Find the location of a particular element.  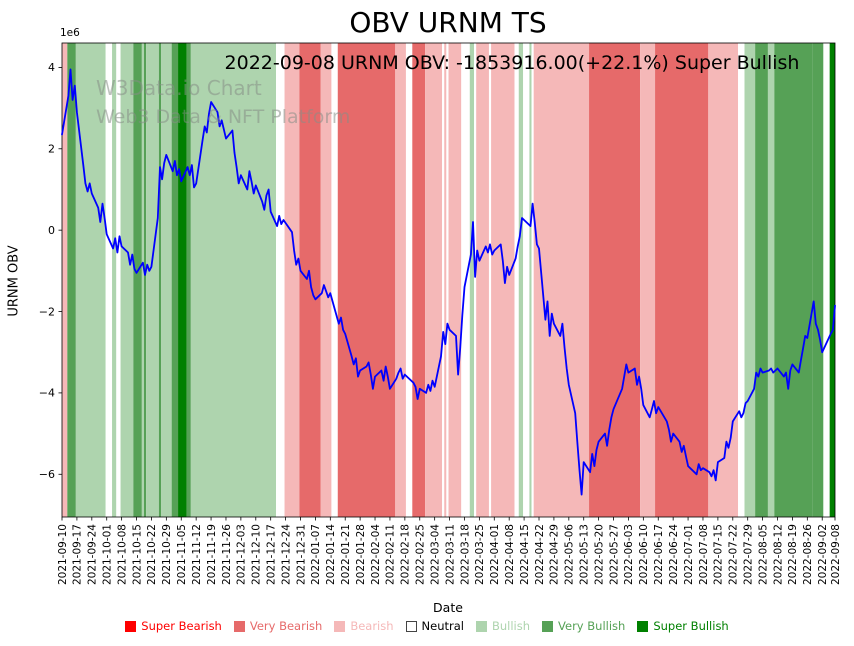

svg-text: 4 is located at coordinates (51, 67).